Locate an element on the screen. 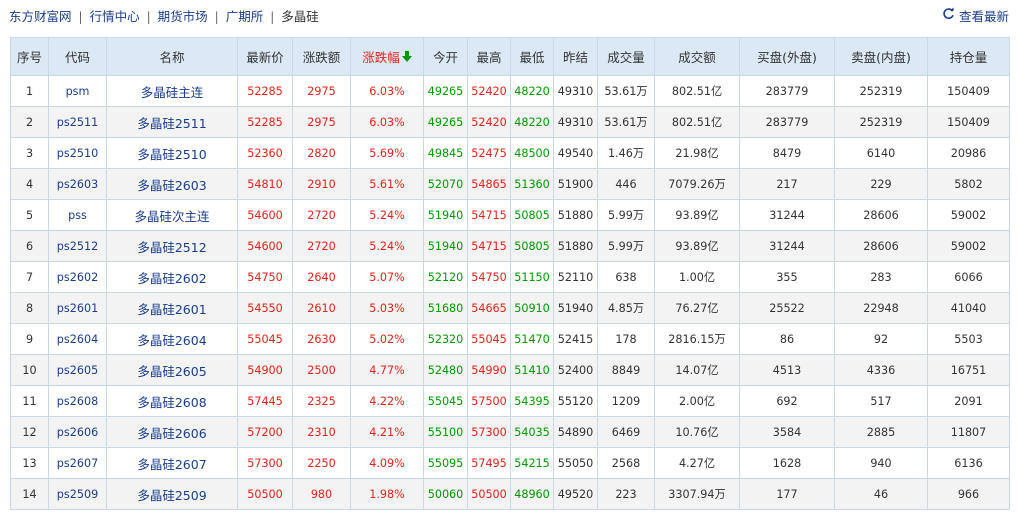  cell-name: 多晶硅2605 is located at coordinates (172, 370).